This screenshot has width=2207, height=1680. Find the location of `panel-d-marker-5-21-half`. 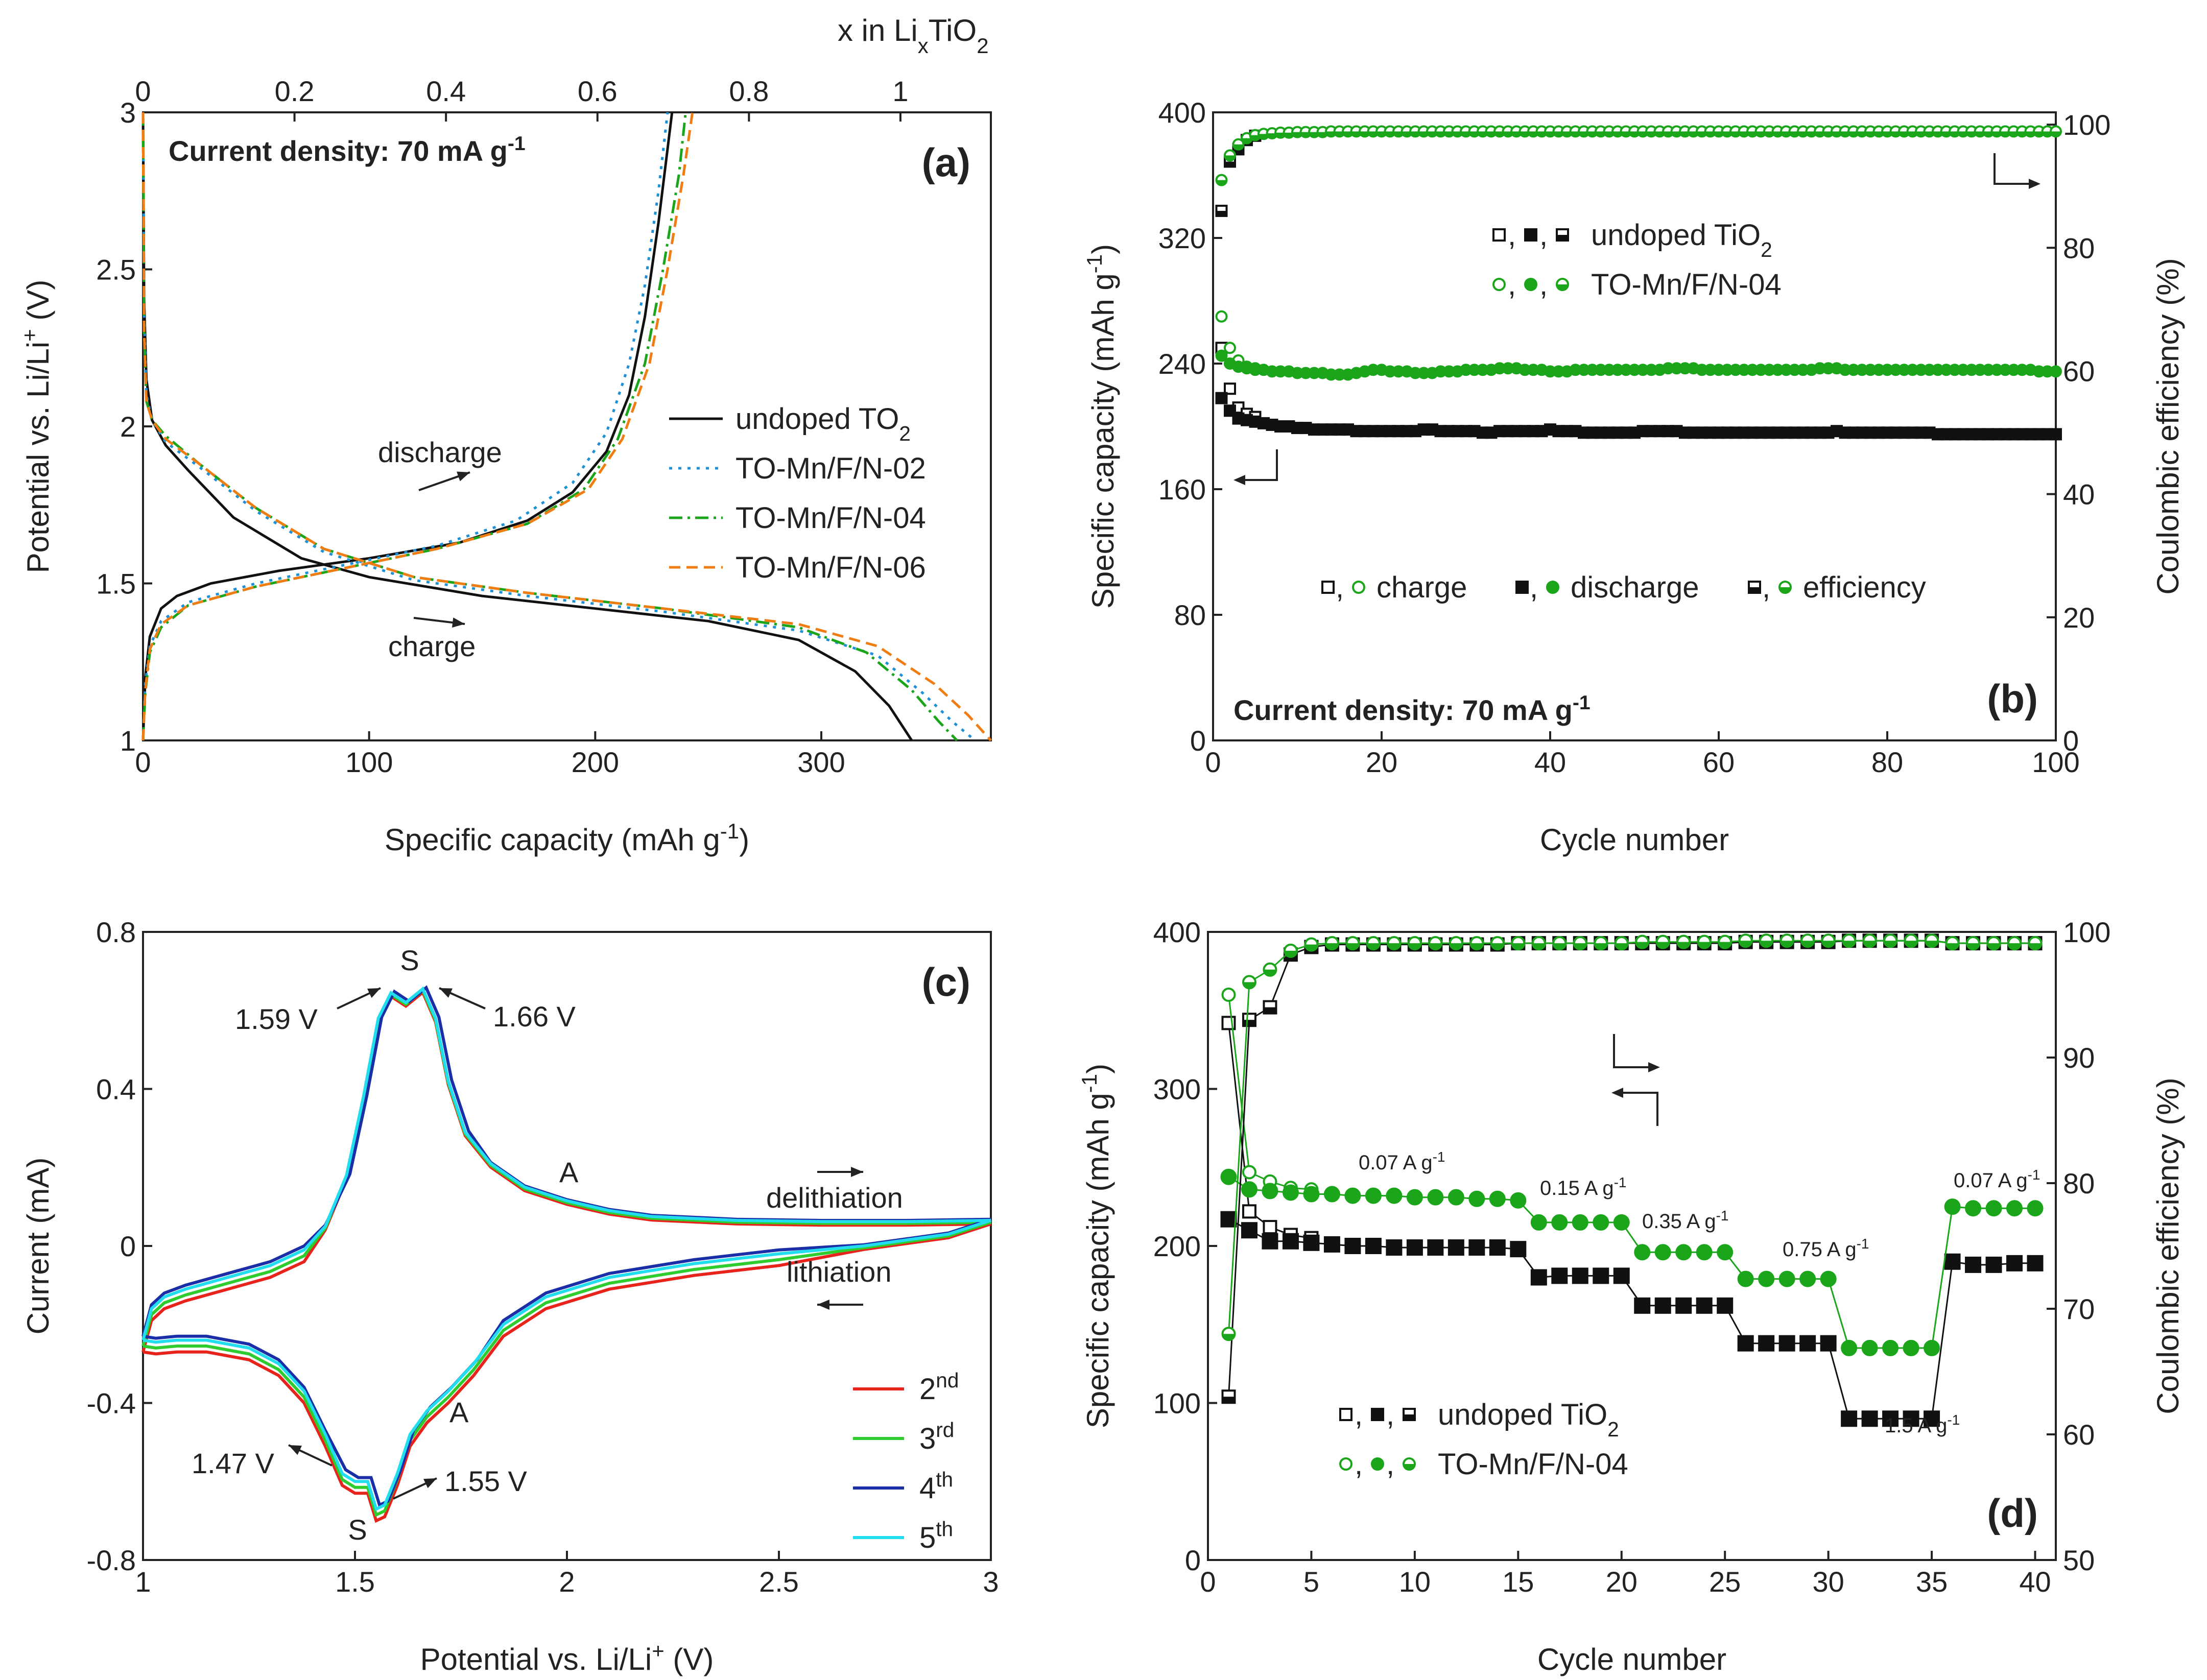

panel-d-marker-5-21-half is located at coordinates (1662, 945).